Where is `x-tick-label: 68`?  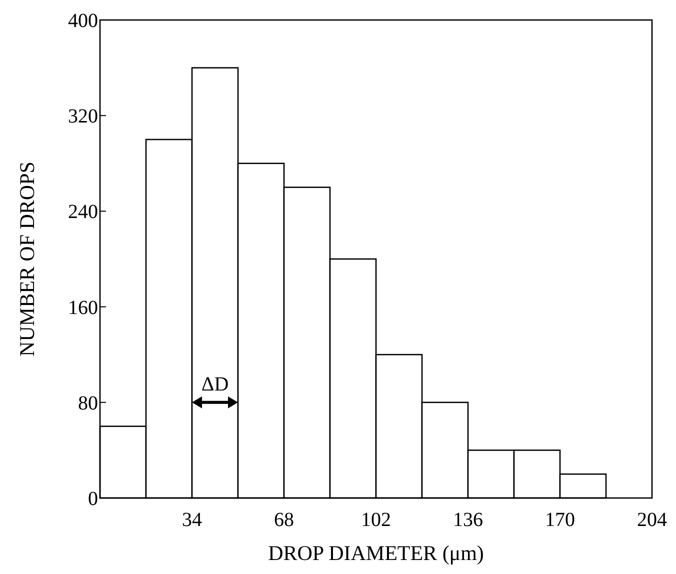 x-tick-label: 68 is located at coordinates (284, 520).